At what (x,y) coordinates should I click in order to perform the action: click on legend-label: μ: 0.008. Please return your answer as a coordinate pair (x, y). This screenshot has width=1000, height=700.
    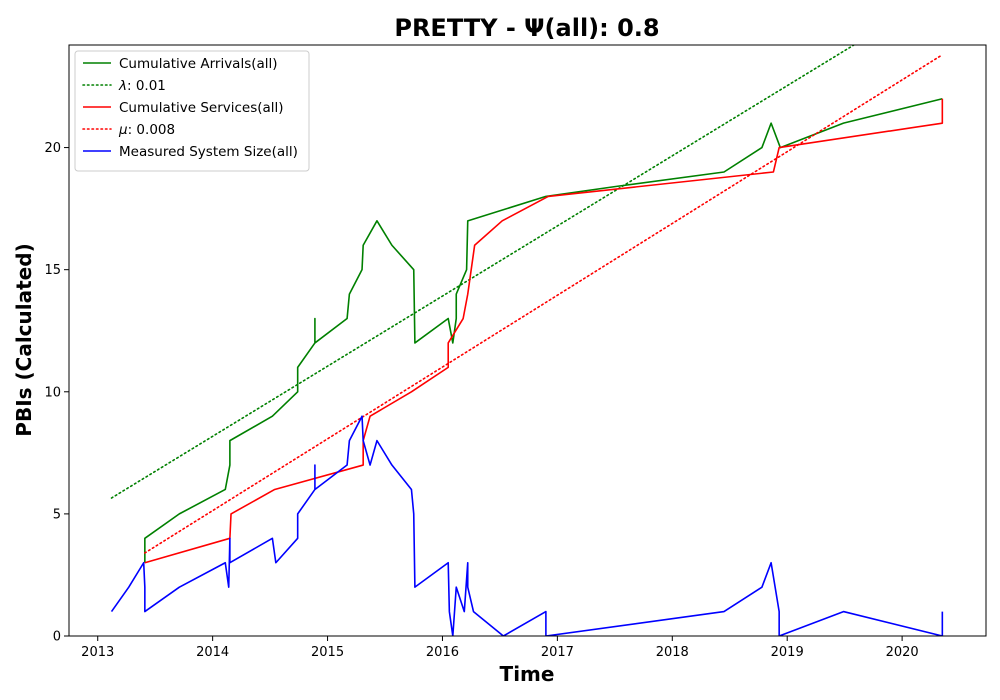
    Looking at the image, I should click on (146, 130).